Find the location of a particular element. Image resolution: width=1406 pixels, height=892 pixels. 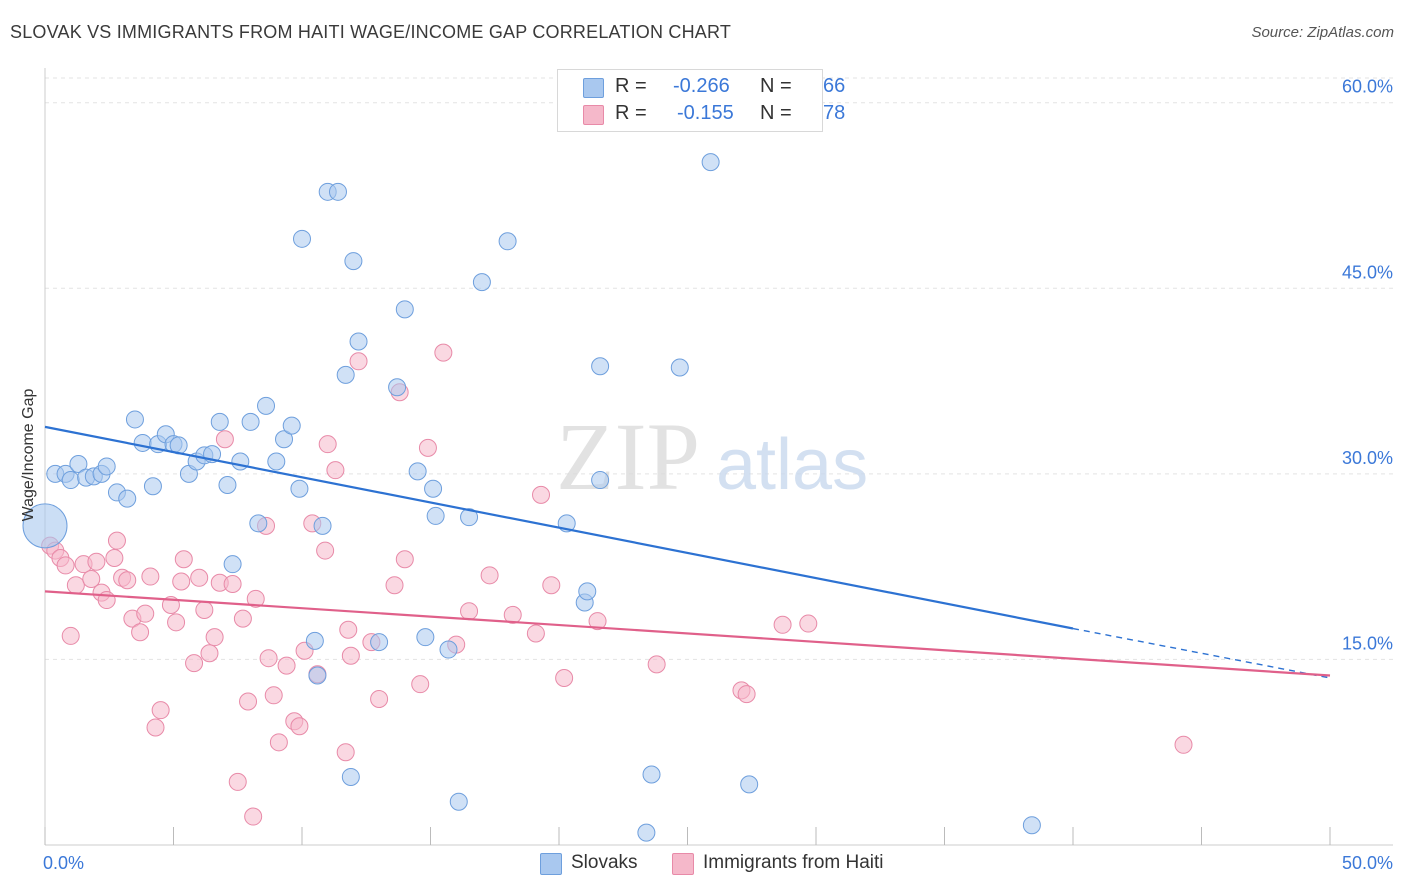

trend-line-haiti is located at coordinates (687, 633).